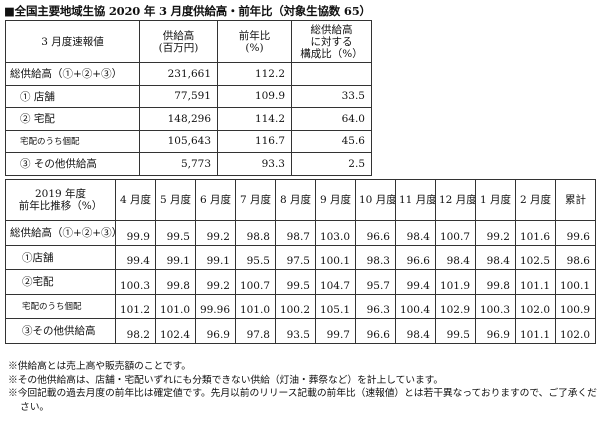 Image resolution: width=600 pixels, height=423 pixels. I want to click on column-header: 供給高 (百万円), so click(178, 41).